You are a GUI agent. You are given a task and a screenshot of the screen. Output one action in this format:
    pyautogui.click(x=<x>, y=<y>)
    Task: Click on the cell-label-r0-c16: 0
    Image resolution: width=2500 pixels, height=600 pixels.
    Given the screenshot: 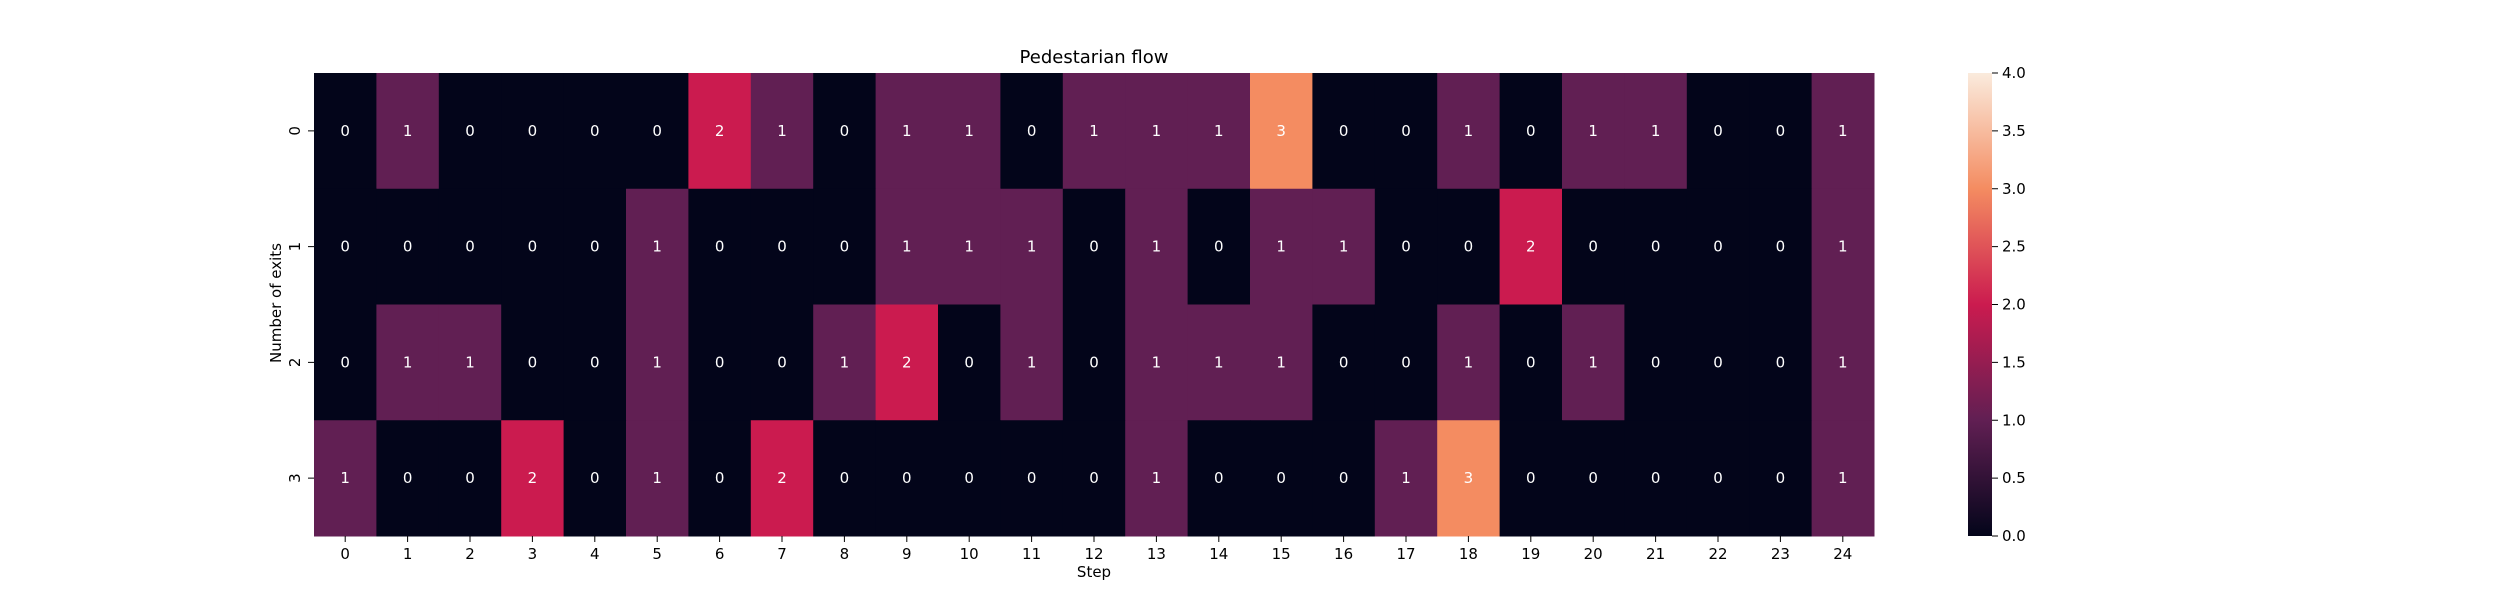 What is the action you would take?
    pyautogui.click(x=1344, y=131)
    